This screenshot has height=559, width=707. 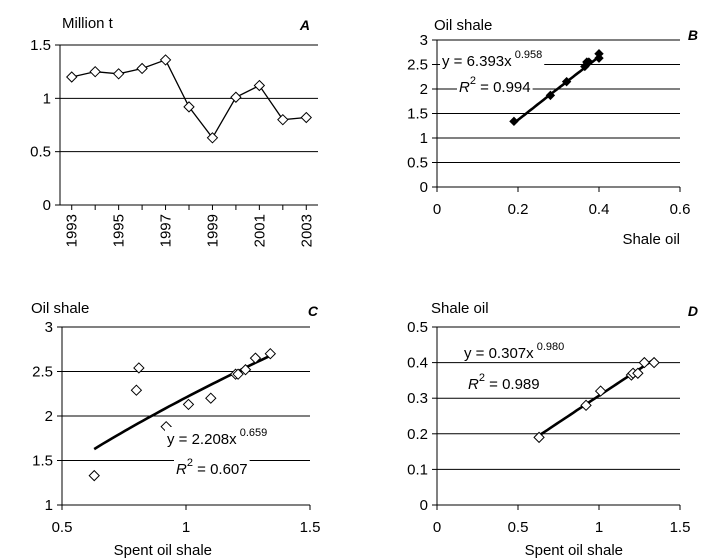 What do you see at coordinates (680, 209) in the screenshot?
I see `x-tick-label: 0.6` at bounding box center [680, 209].